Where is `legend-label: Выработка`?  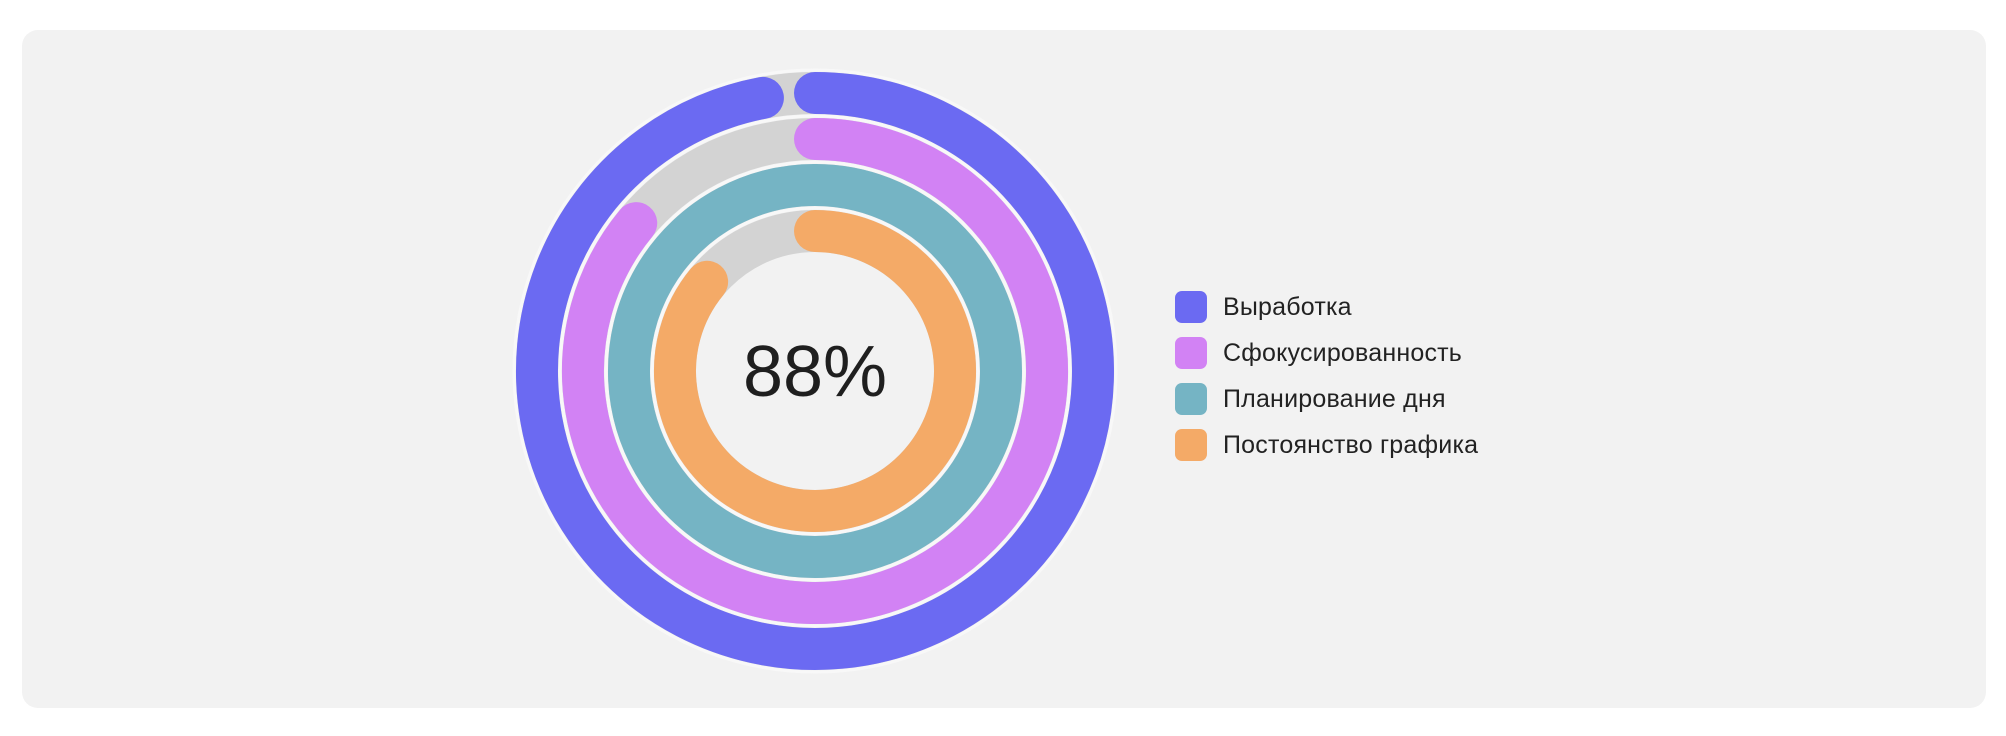
legend-label: Выработка is located at coordinates (1287, 306).